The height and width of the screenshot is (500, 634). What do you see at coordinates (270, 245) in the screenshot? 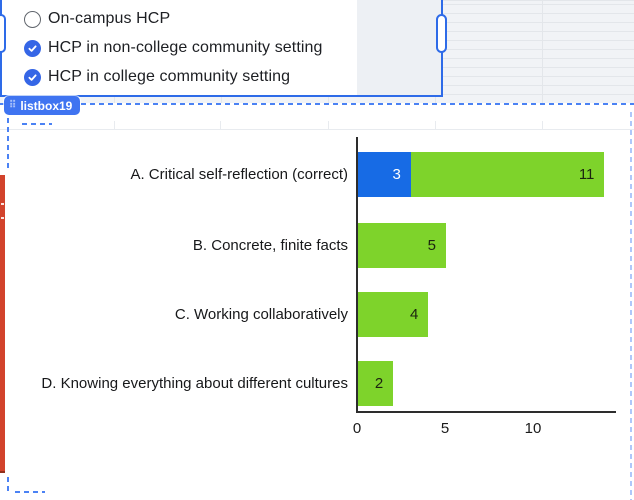
I see `category-label: B. Concrete, finite facts` at bounding box center [270, 245].